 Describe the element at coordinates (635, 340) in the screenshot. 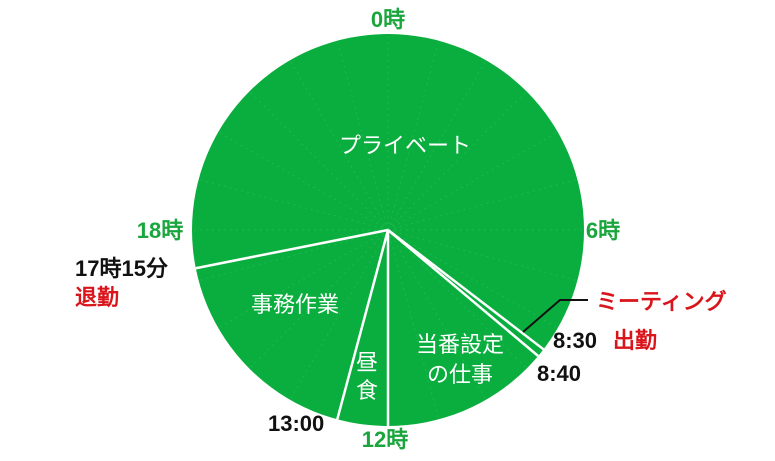

I see `time-annotation-note-0: 出勤` at that location.